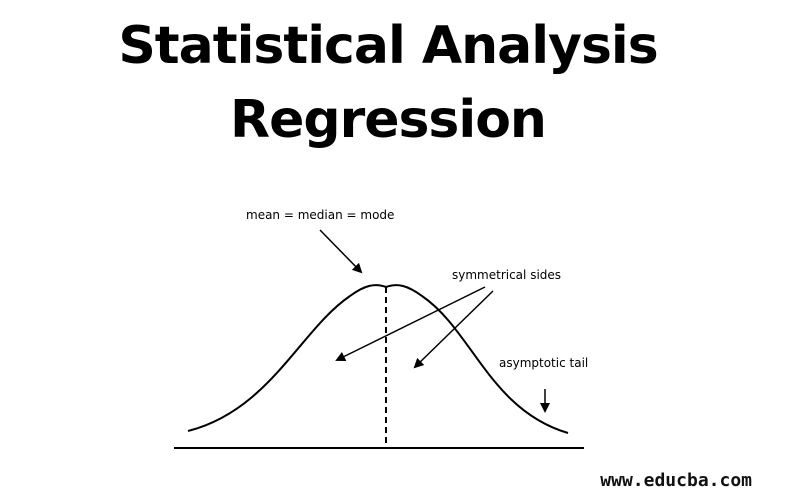 The image size is (788, 497). I want to click on bell-curve, so click(378, 359).